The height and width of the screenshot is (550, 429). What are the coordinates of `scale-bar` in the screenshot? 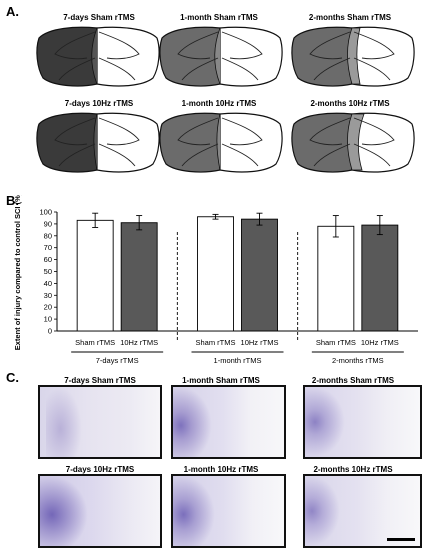 It's located at (401, 539).